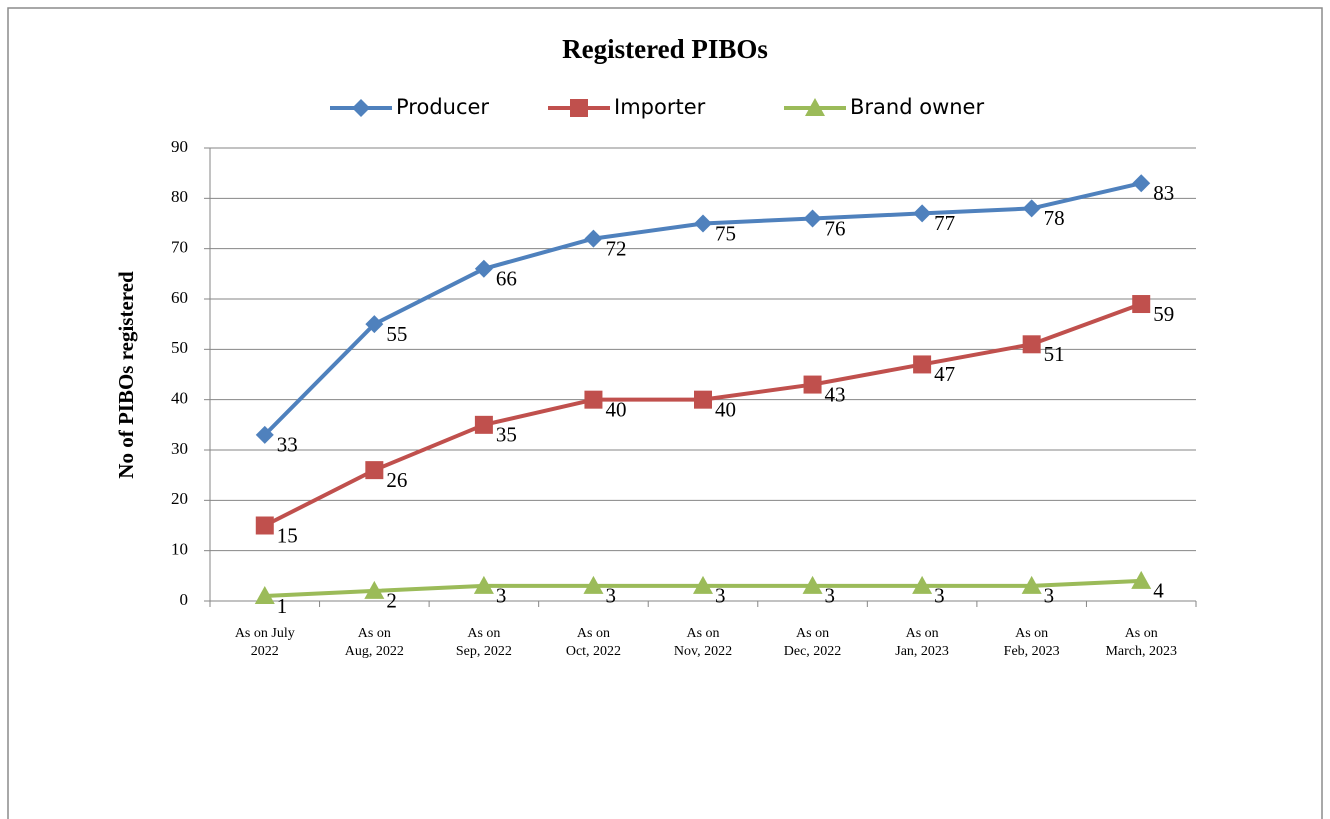 The height and width of the screenshot is (819, 1330). I want to click on y-tick-label: 10, so click(179, 549).